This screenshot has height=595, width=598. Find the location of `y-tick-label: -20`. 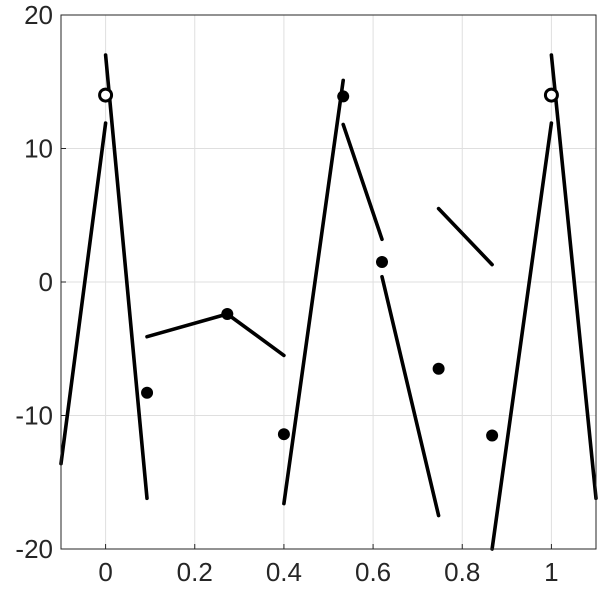

y-tick-label: -20 is located at coordinates (34, 549).